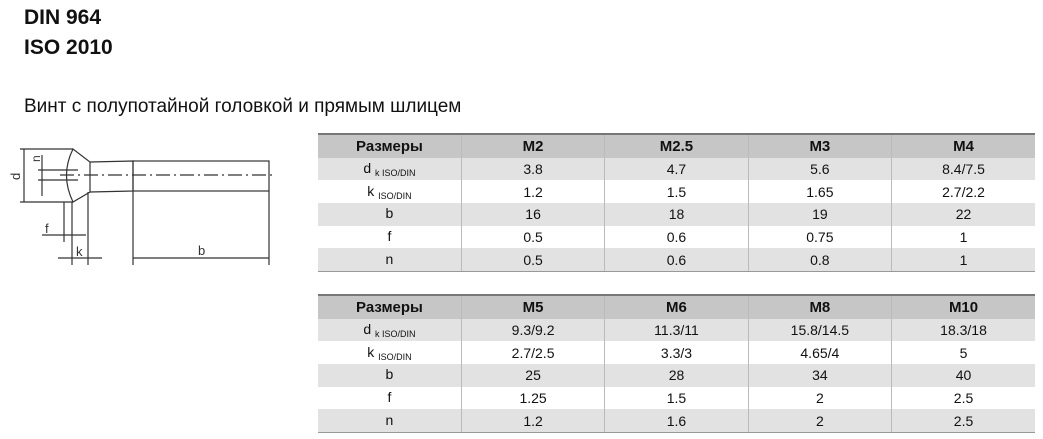  Describe the element at coordinates (63, 17) in the screenshot. I see `standard-din: DIN 964` at that location.